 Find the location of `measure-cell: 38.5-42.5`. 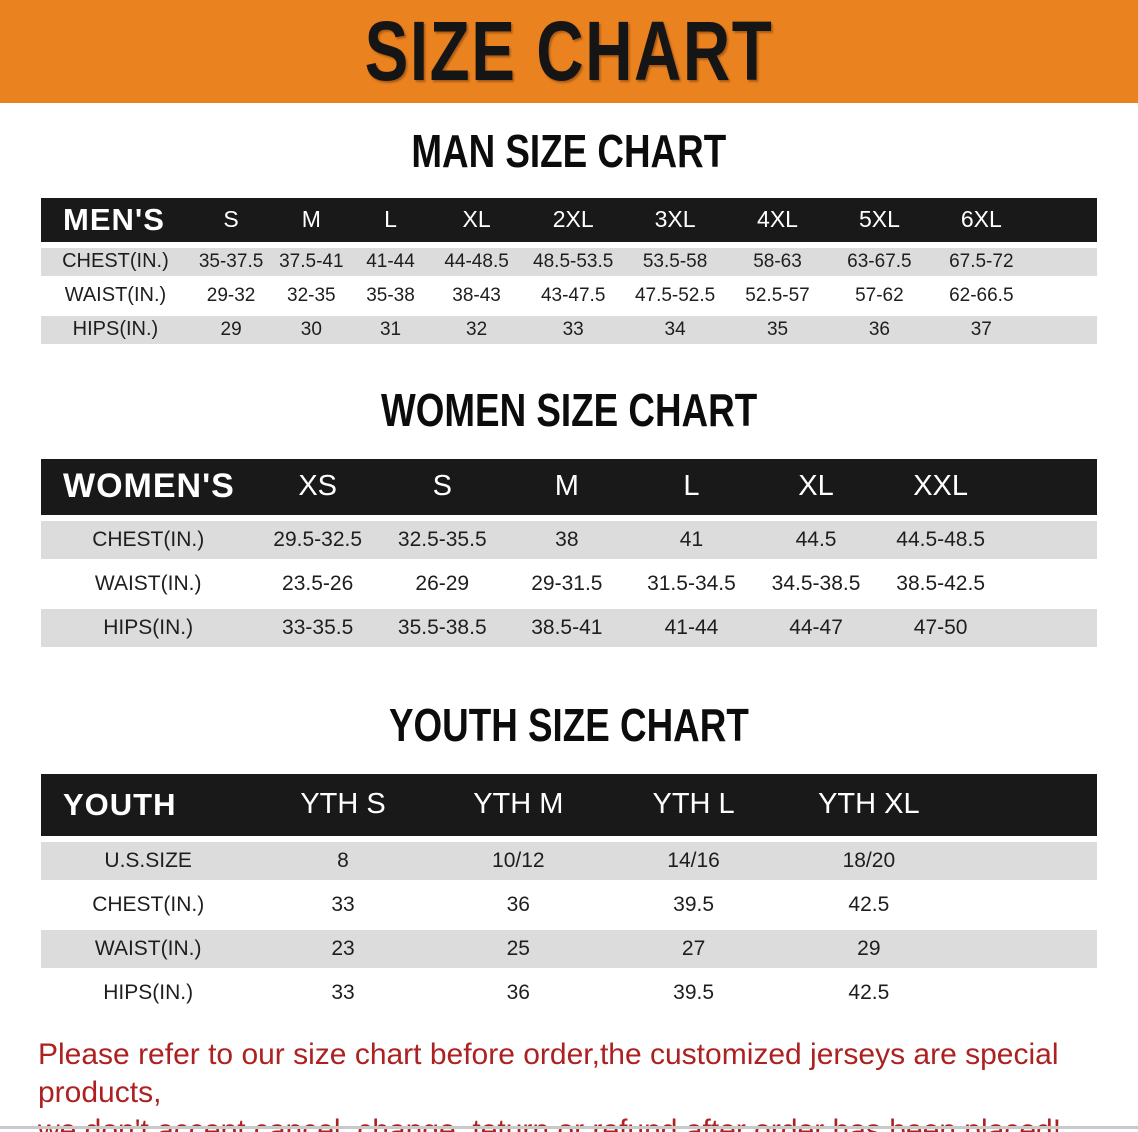

measure-cell: 38.5-42.5 is located at coordinates (940, 583).